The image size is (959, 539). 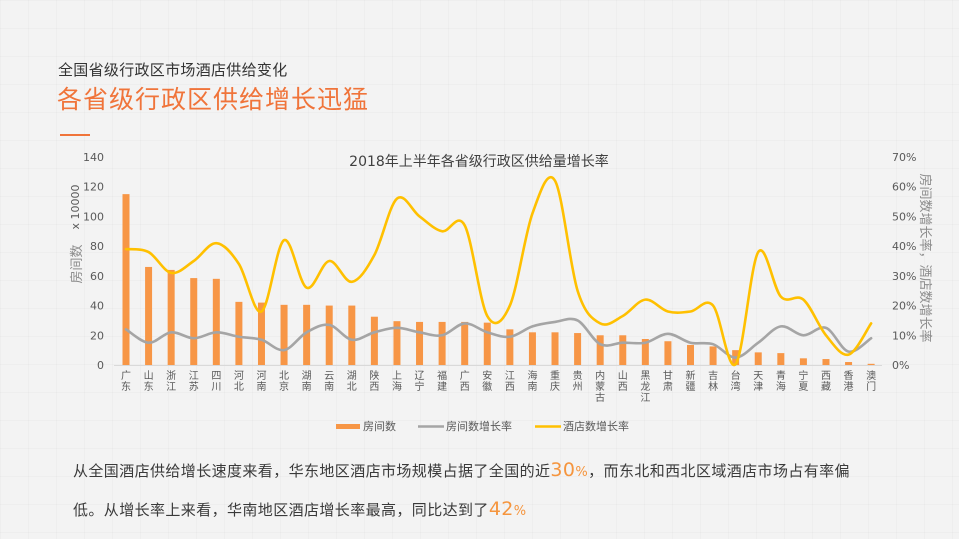 What do you see at coordinates (93, 157) in the screenshot?
I see `y-axis-tick: 140` at bounding box center [93, 157].